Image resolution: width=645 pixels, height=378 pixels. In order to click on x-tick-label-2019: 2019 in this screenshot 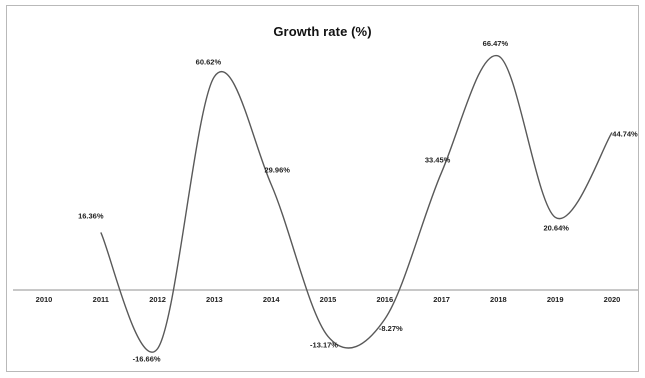, I will do `click(555, 299)`.